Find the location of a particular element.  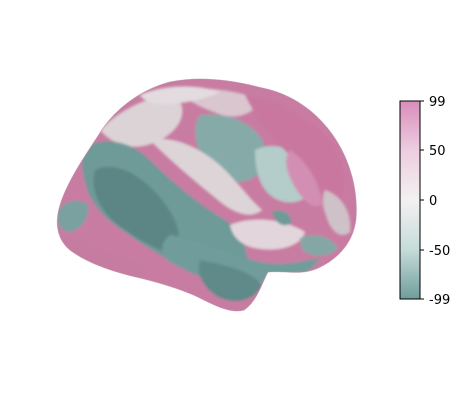

colorbar-ticks: 99 50 0 -50 -99 is located at coordinates (435, 201).